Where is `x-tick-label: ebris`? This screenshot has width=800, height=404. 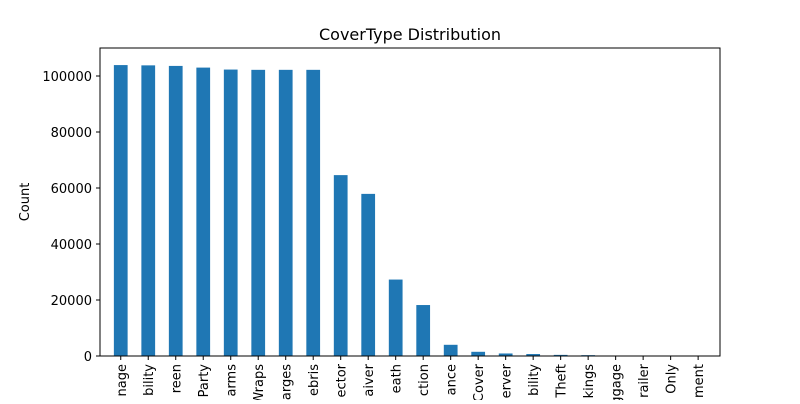
x-tick-label: ebris is located at coordinates (314, 380).